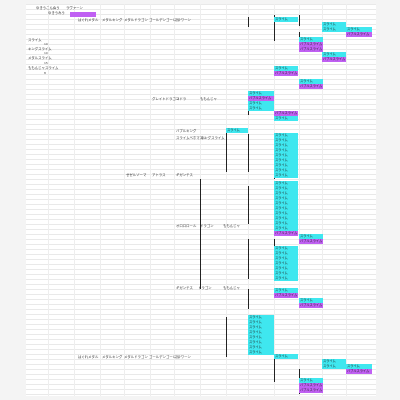 The height and width of the screenshot is (400, 400). What do you see at coordinates (136, 175) in the screenshot?
I see `gen-d-0: ゼゼルゾーマ` at bounding box center [136, 175].